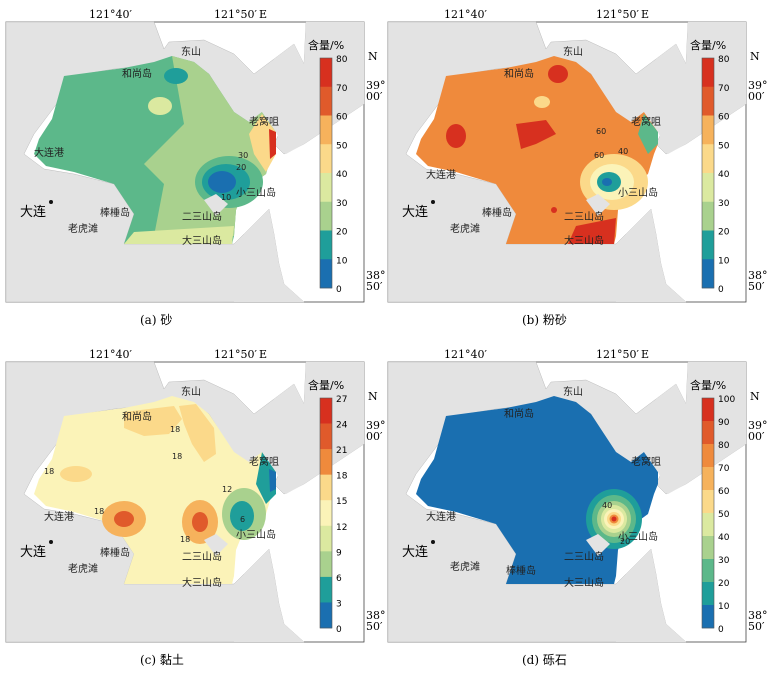 This screenshot has width=771, height=680. Describe the element at coordinates (241, 167) in the screenshot. I see `contour-label: 20` at that location.